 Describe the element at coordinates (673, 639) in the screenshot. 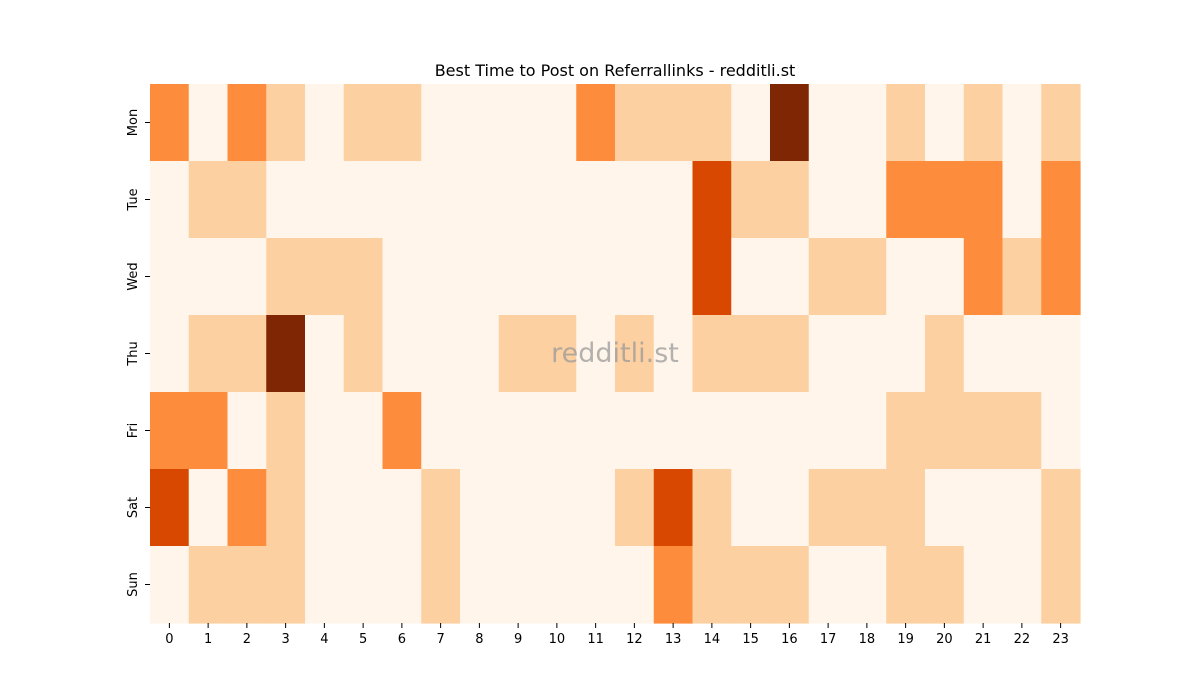

I see `x-tick-label: 13` at that location.